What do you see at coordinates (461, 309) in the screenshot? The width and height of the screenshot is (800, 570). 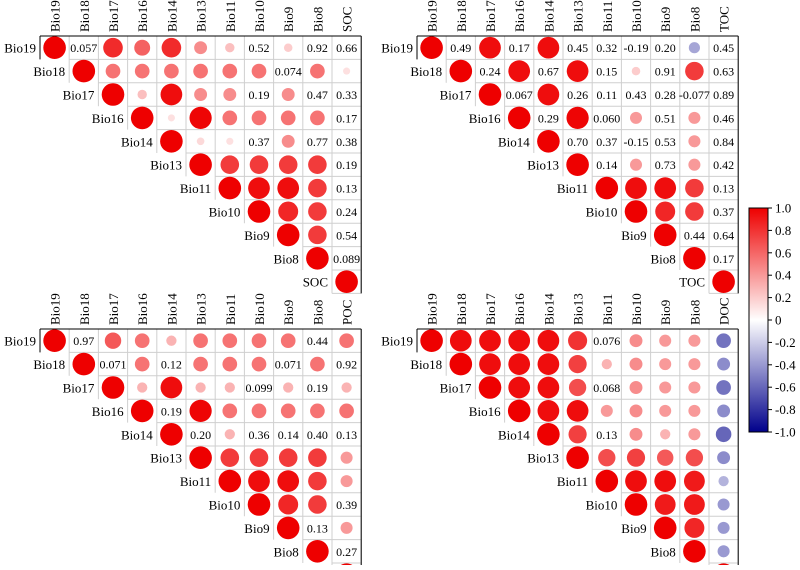 I see `column-label: Bio18` at bounding box center [461, 309].